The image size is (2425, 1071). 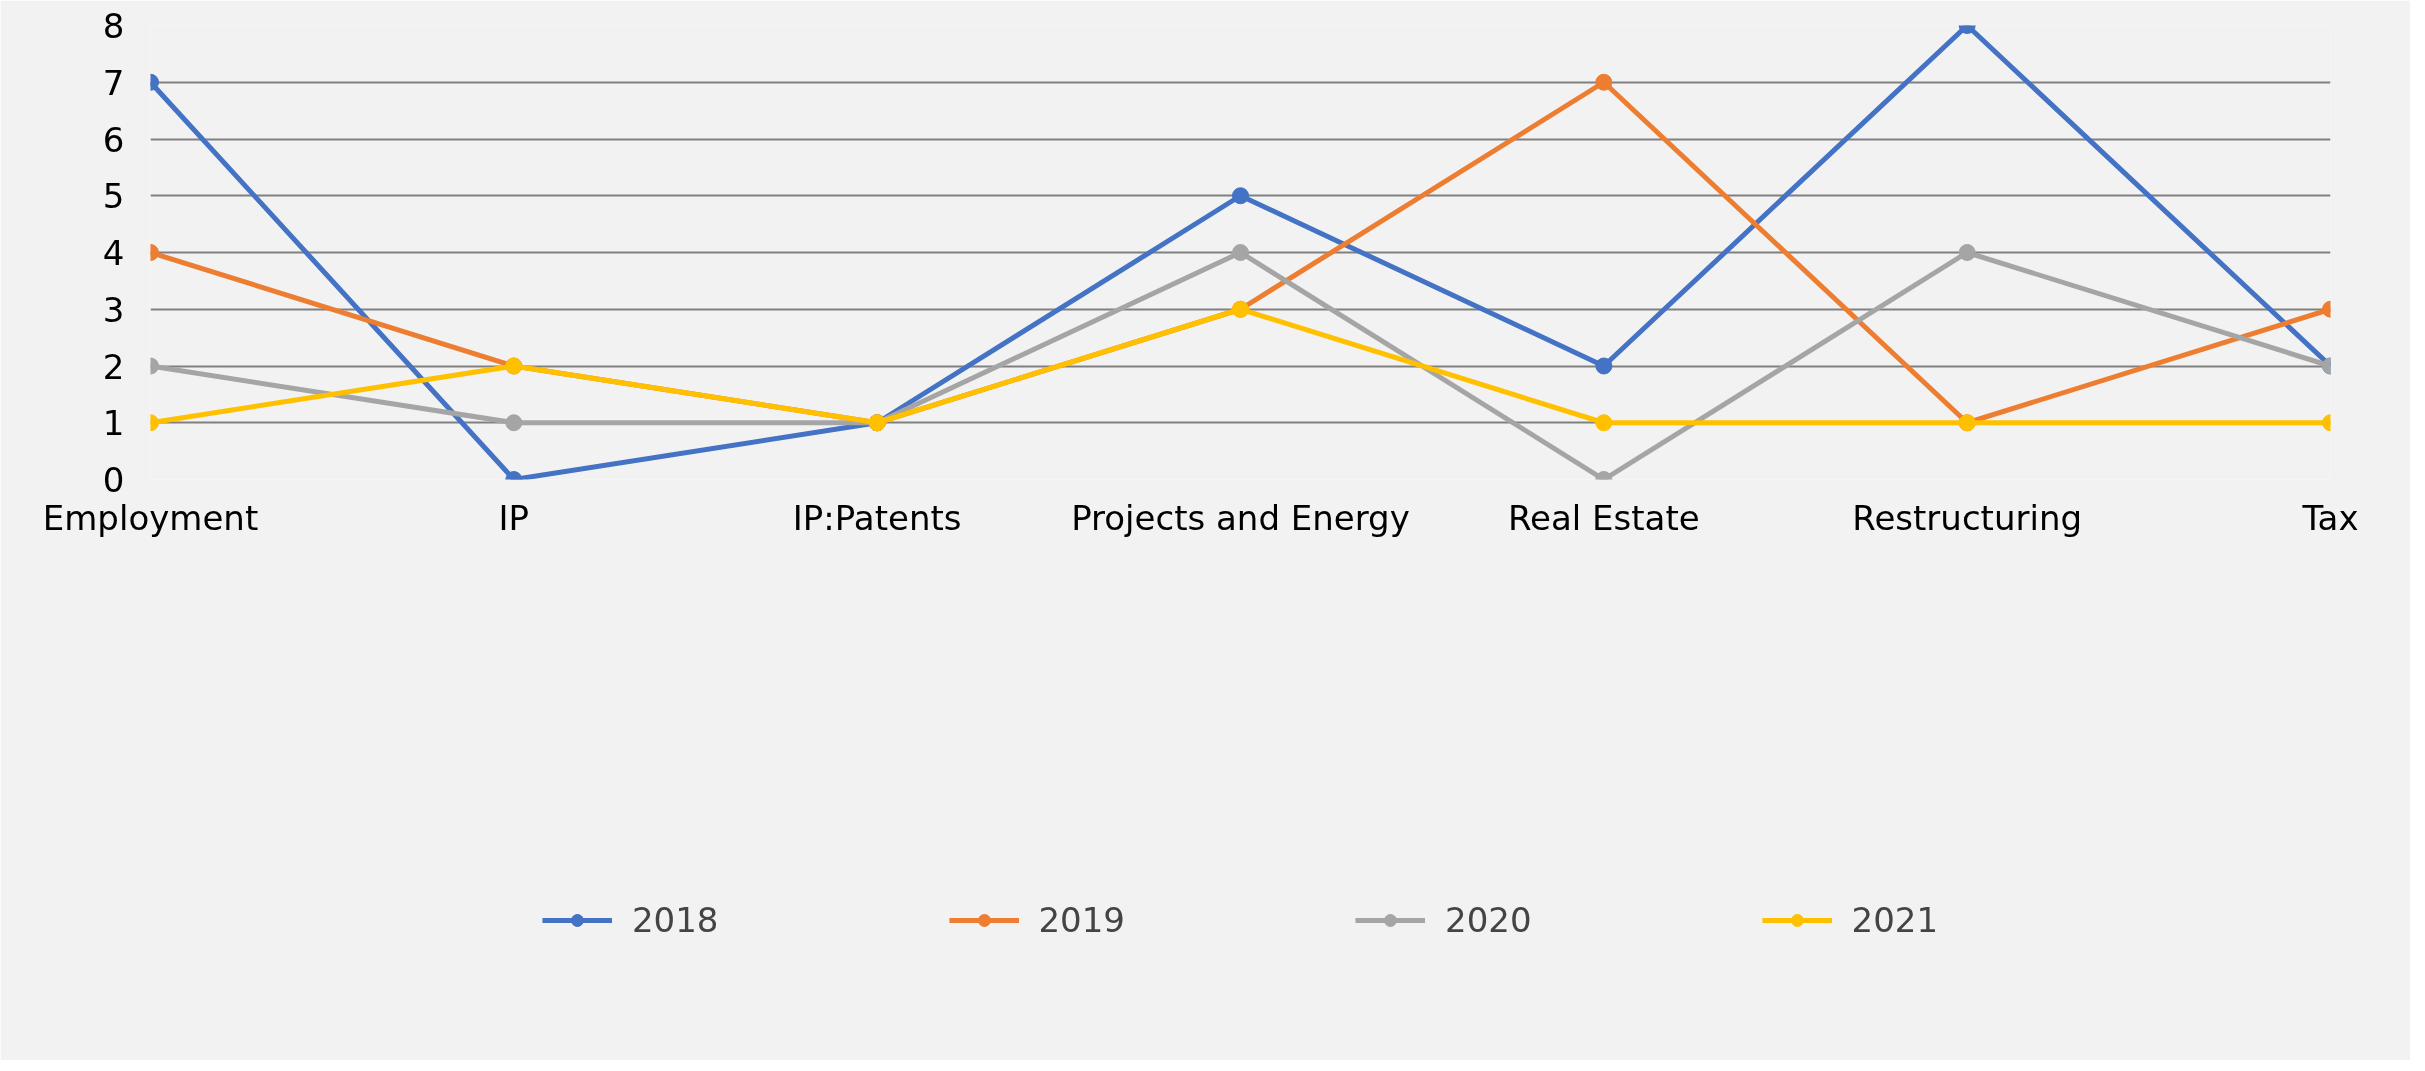 What do you see at coordinates (113, 309) in the screenshot?
I see `y-tick-label: 3` at bounding box center [113, 309].